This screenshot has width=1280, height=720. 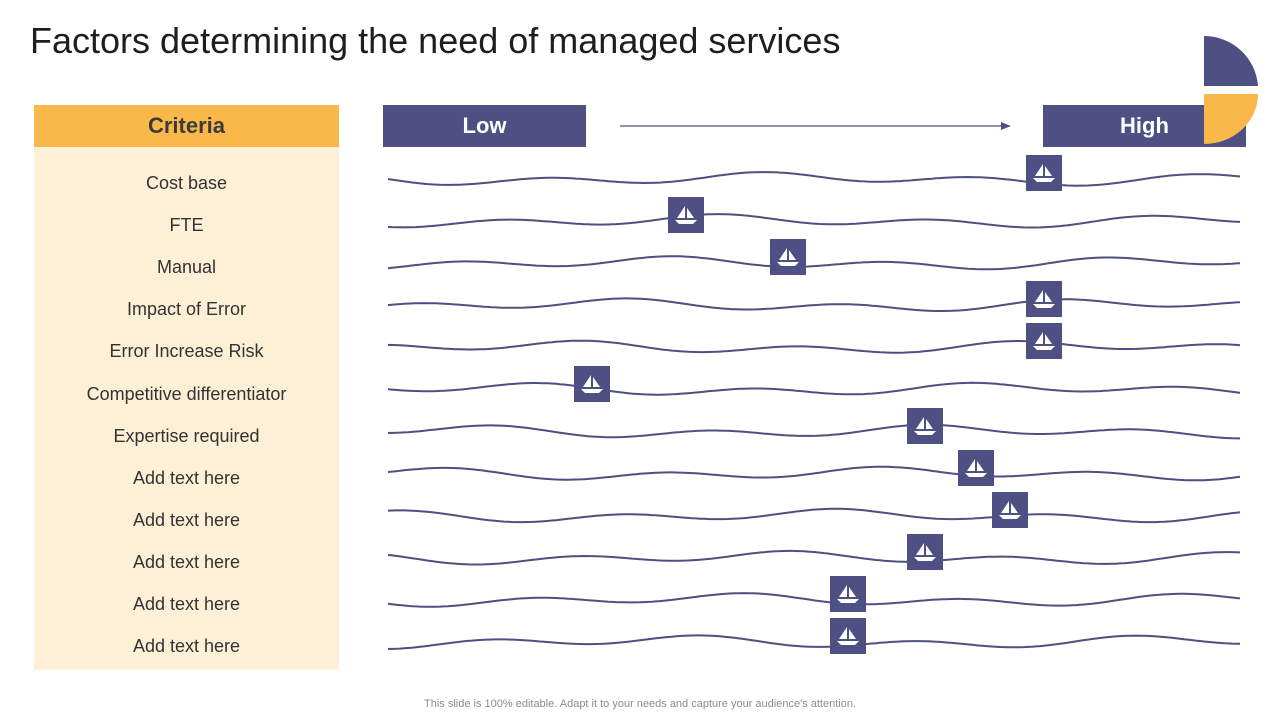 I want to click on criteria-header: Criteria, so click(x=186, y=126).